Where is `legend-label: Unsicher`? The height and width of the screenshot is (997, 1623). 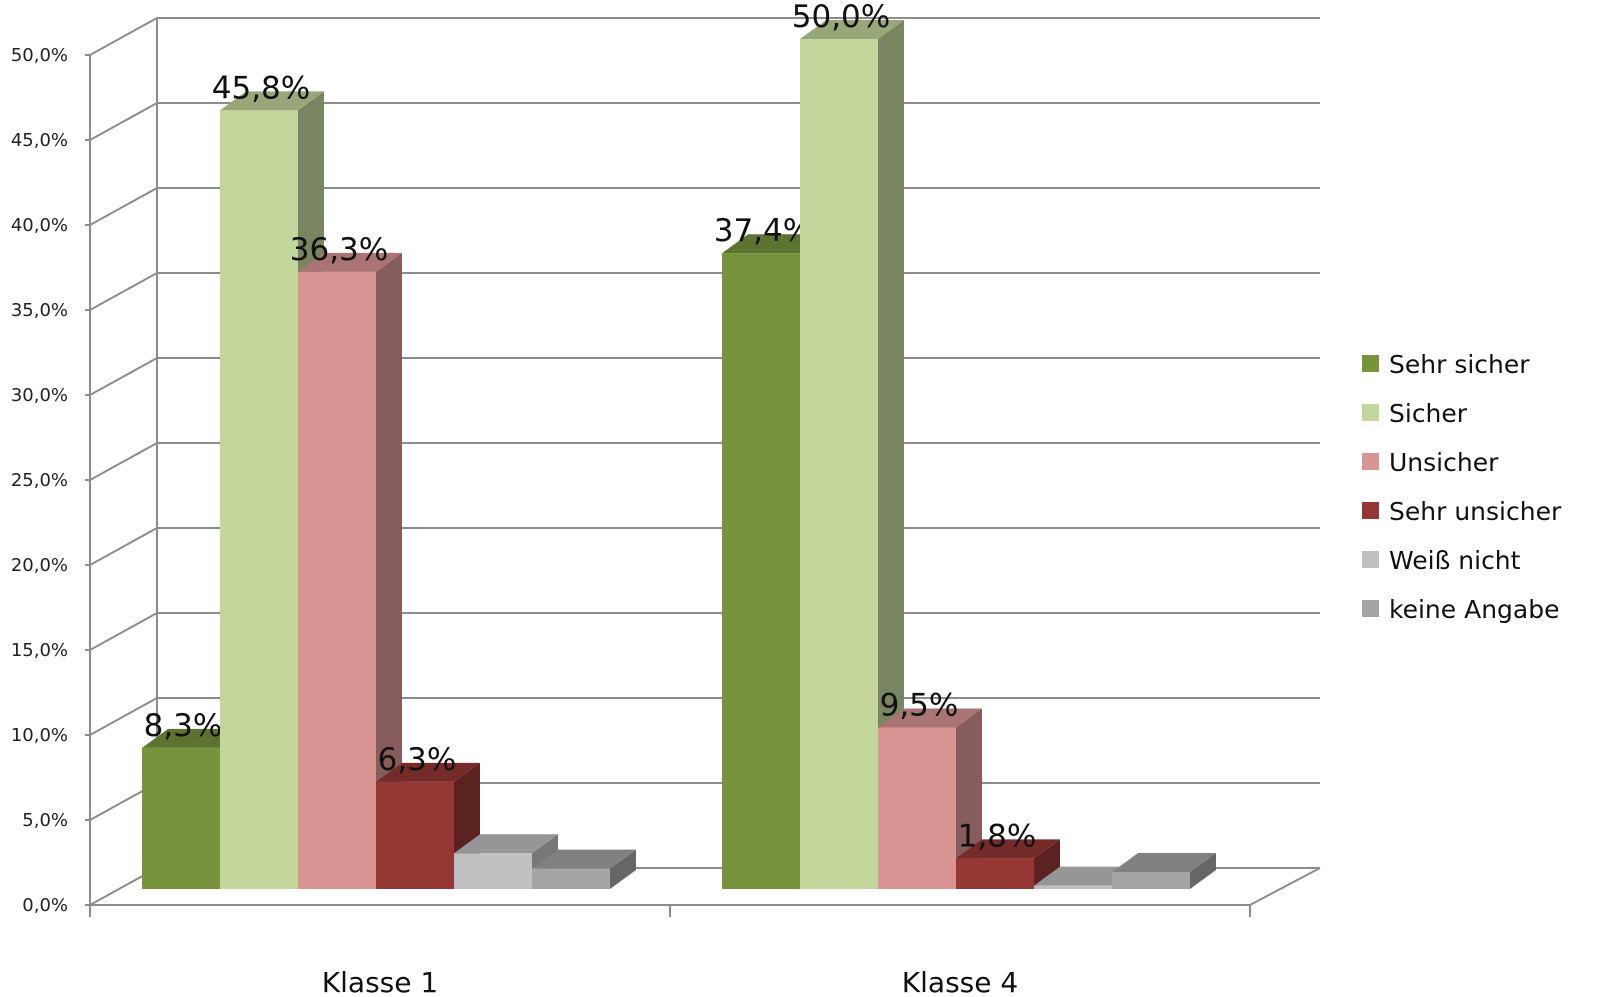
legend-label: Unsicher is located at coordinates (1444, 462).